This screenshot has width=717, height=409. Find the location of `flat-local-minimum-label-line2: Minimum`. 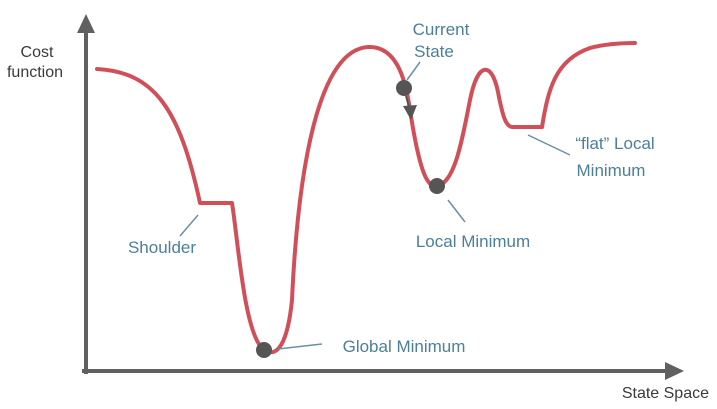

flat-local-minimum-label-line2: Minimum is located at coordinates (611, 170).